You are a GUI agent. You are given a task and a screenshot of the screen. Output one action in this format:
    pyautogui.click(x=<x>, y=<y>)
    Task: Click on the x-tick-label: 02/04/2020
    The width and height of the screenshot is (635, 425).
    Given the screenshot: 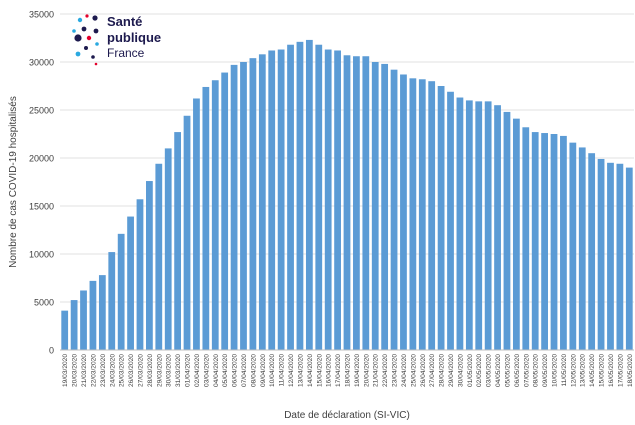 What is the action you would take?
    pyautogui.click(x=197, y=370)
    